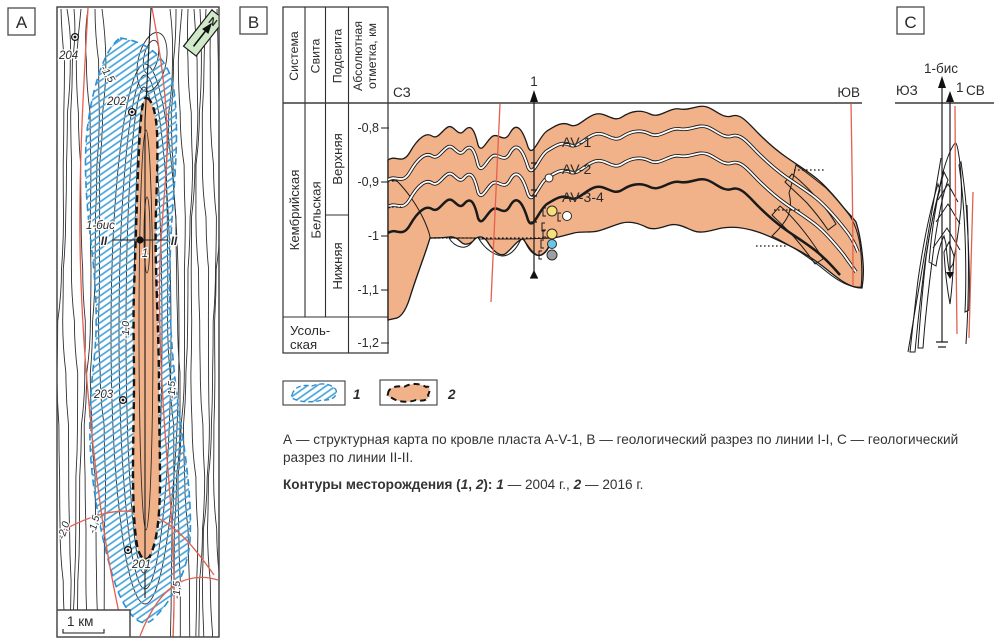 This screenshot has height=641, width=1002. I want to click on section2-geology, so click(938, 247).